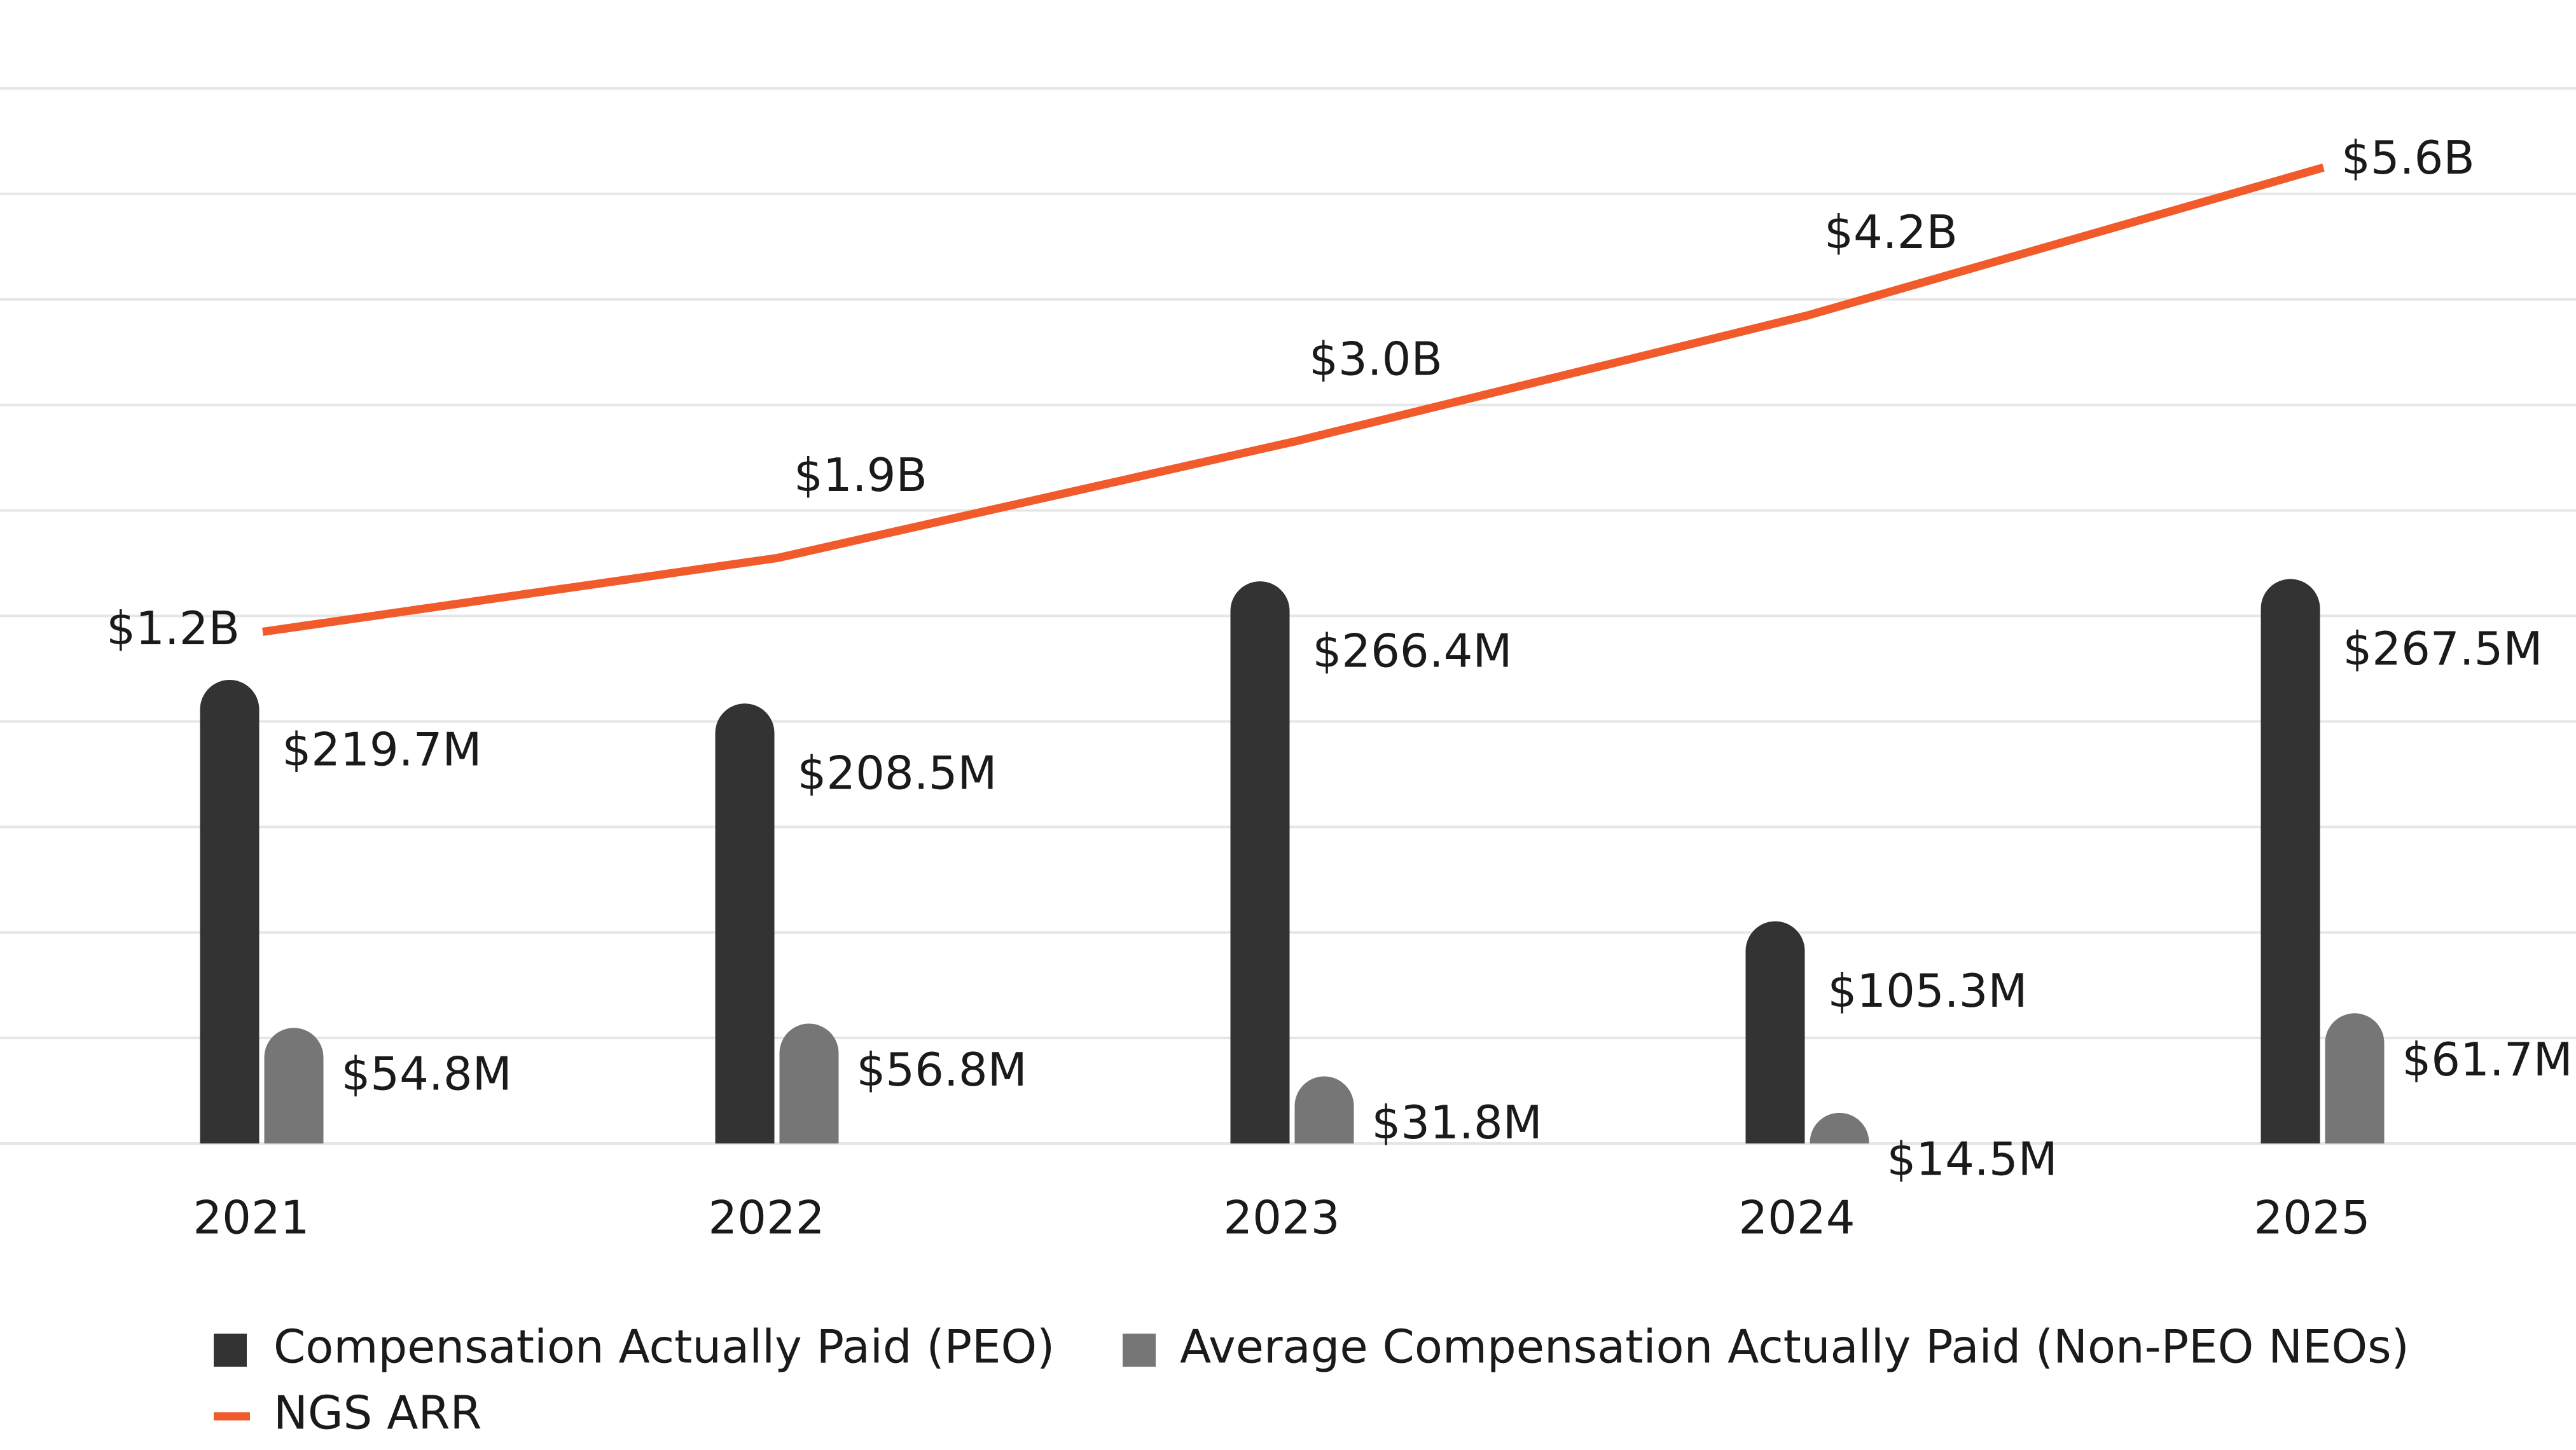  Describe the element at coordinates (1928, 991) in the screenshot. I see `value-label: $105.3M` at that location.